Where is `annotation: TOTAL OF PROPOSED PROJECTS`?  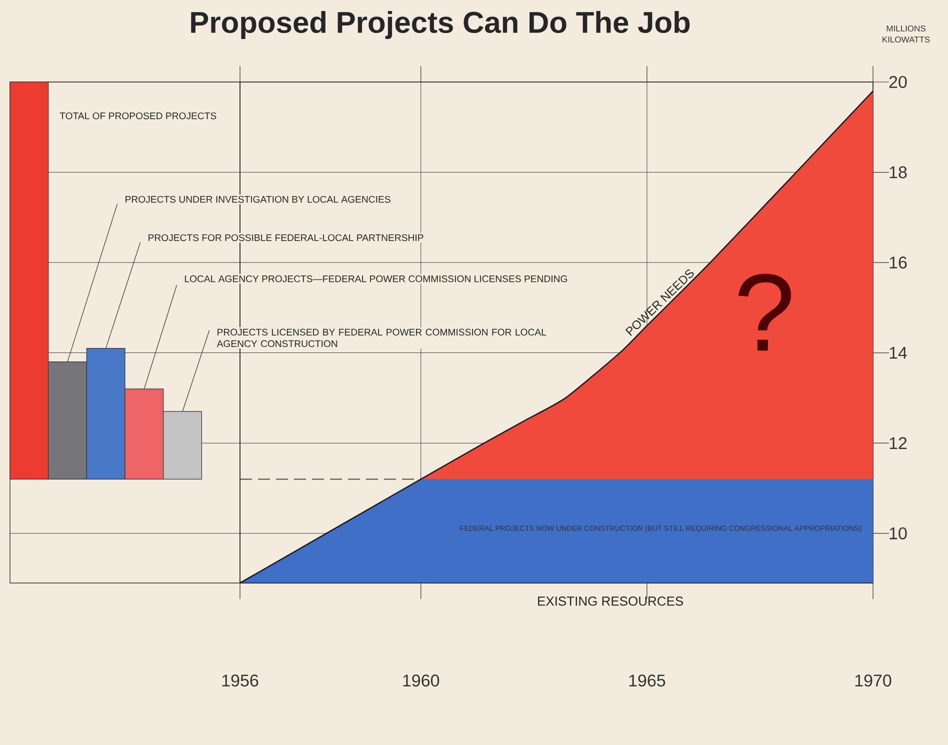
annotation: TOTAL OF PROPOSED PROJECTS is located at coordinates (138, 116).